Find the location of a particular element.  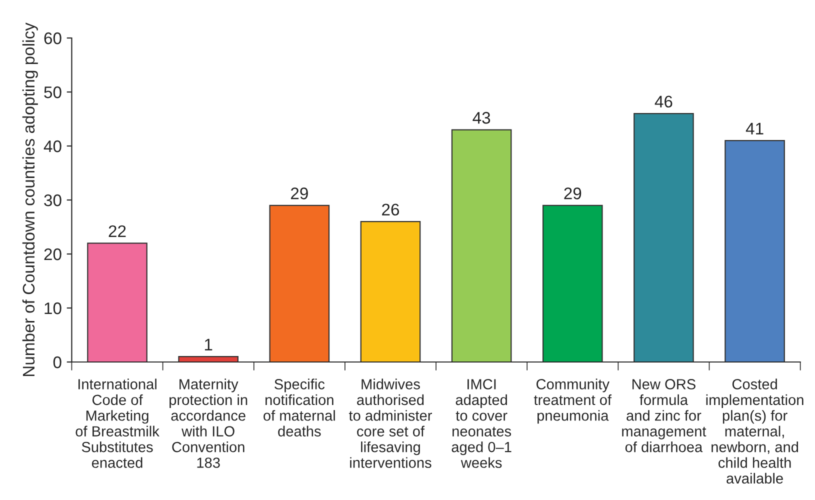

x-tick-label: International Code of Marketing of Breastmilk Substitutes enacted is located at coordinates (118, 423).